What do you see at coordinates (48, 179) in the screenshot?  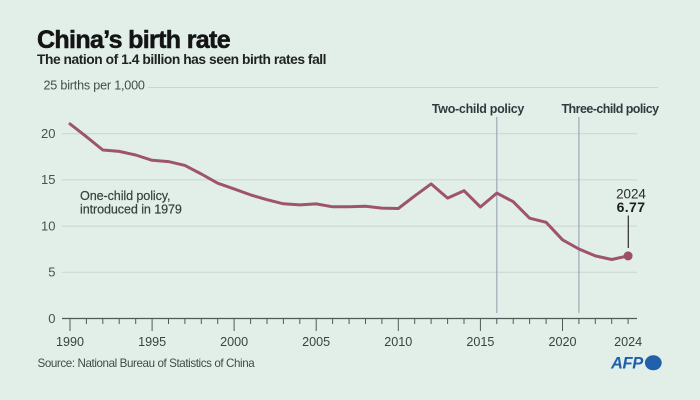 I see `svg-text: 15` at bounding box center [48, 179].